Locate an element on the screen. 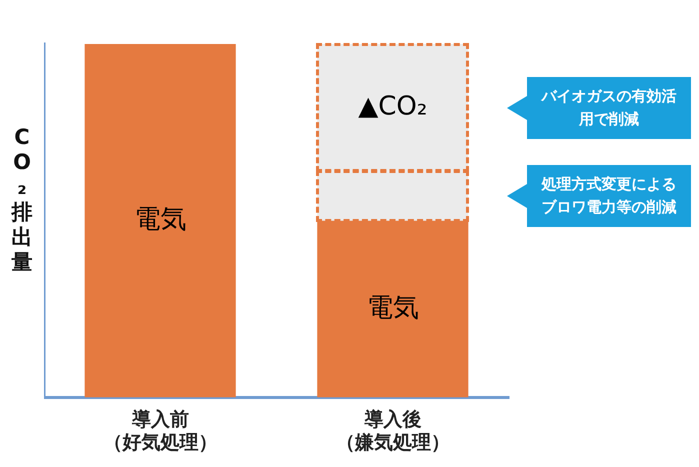  text: 電気 is located at coordinates (392, 307).